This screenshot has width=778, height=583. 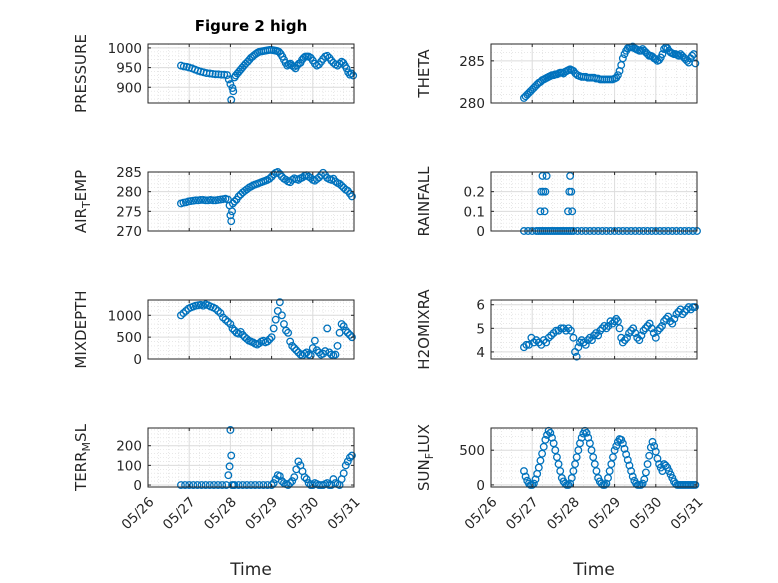 I want to click on sun-flux-xtick-label: 05/28, so click(x=563, y=513).